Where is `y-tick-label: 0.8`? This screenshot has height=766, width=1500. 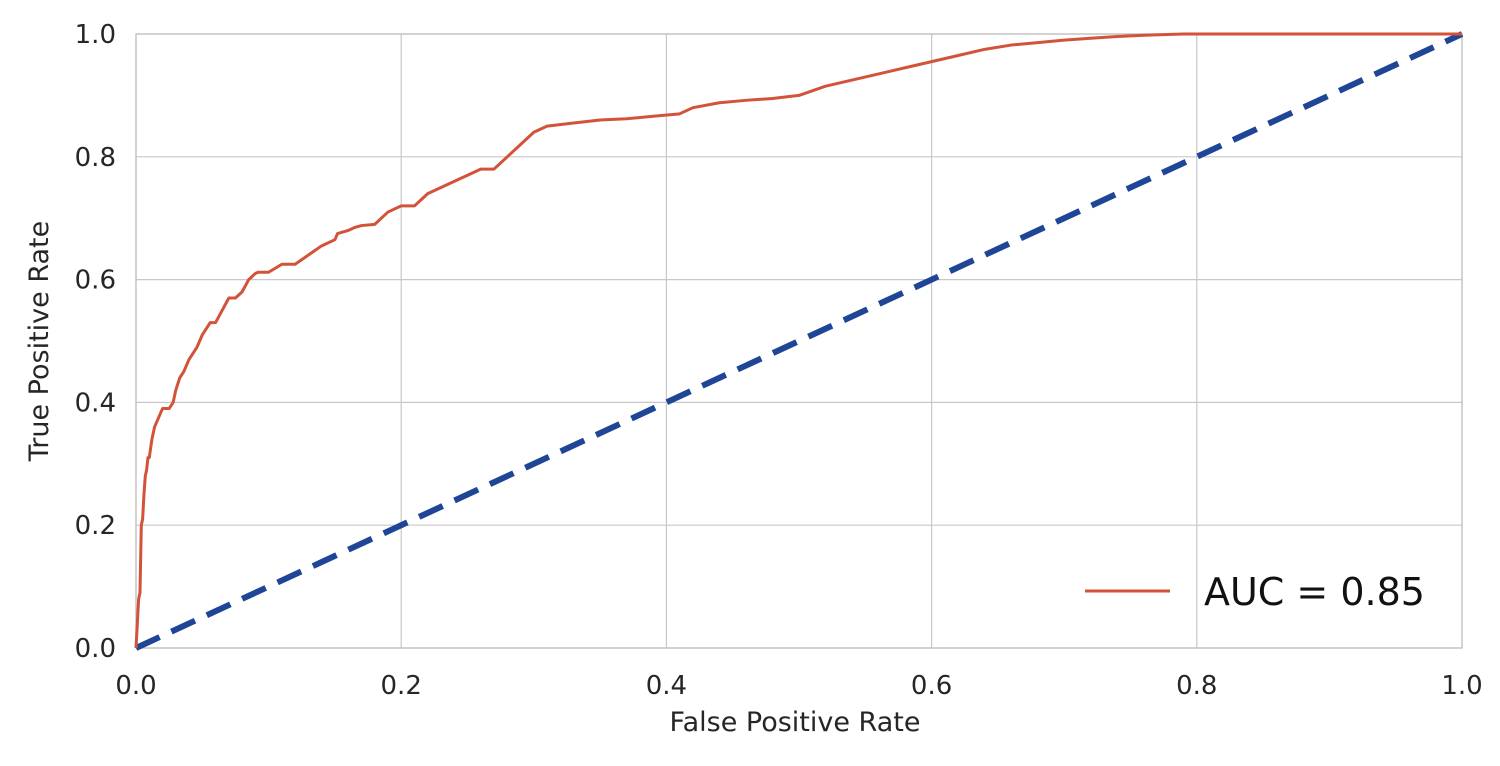 y-tick-label: 0.8 is located at coordinates (95, 158).